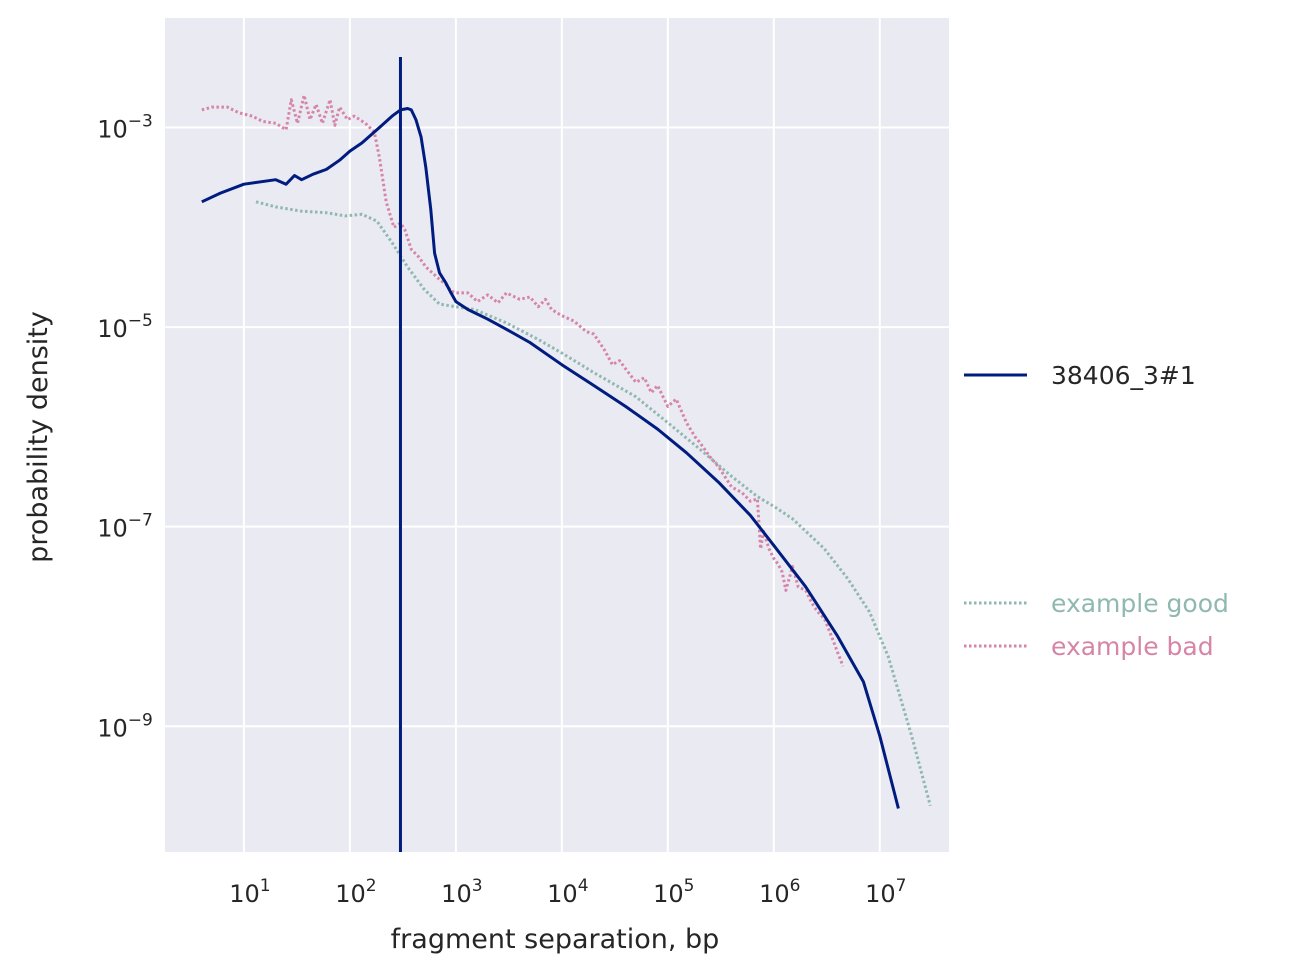 This screenshot has height=976, width=1295. I want to click on x-tick-label-1: 10², so click(355, 892).